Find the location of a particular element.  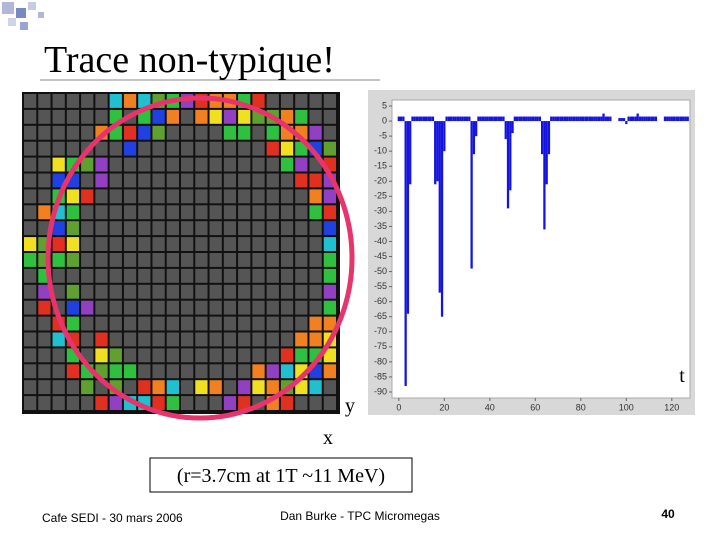

decor-square is located at coordinates (32, 6).